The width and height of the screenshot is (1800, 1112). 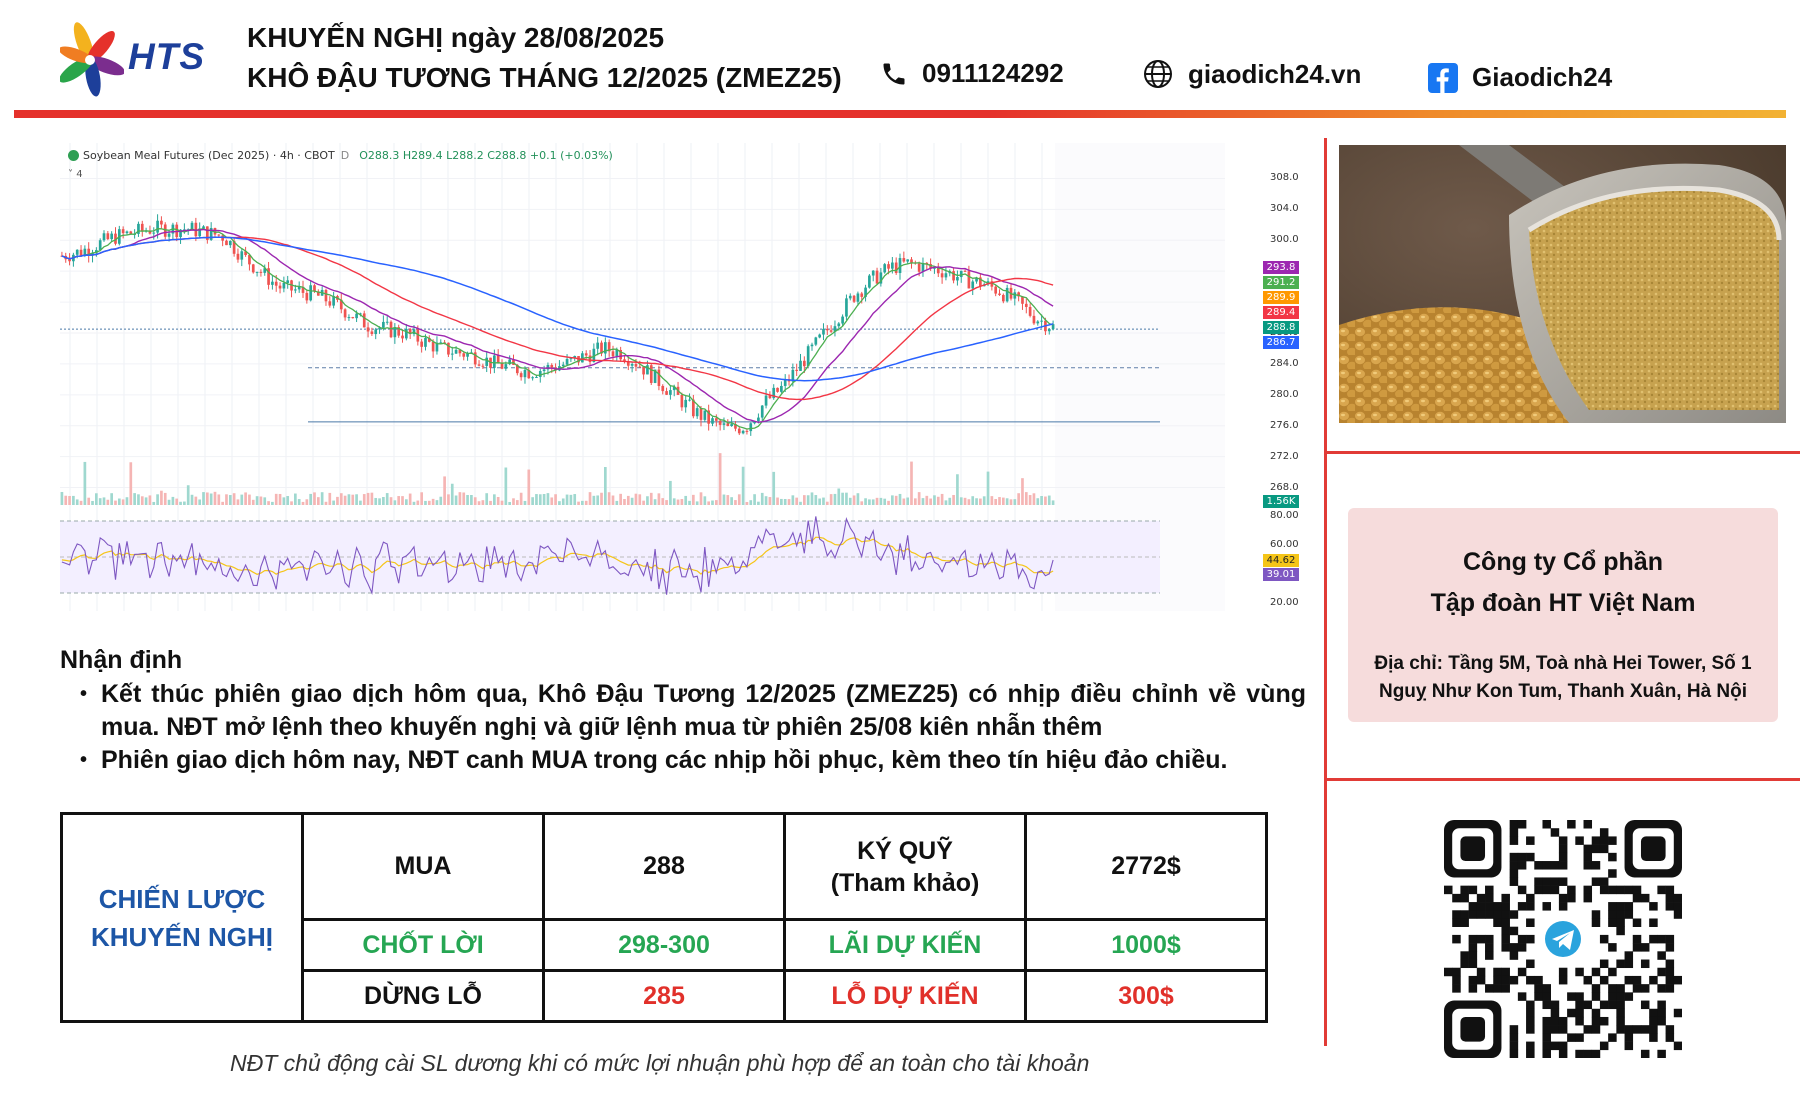 What do you see at coordinates (1281, 501) in the screenshot?
I see `volume-badge: 1.56K` at bounding box center [1281, 501].